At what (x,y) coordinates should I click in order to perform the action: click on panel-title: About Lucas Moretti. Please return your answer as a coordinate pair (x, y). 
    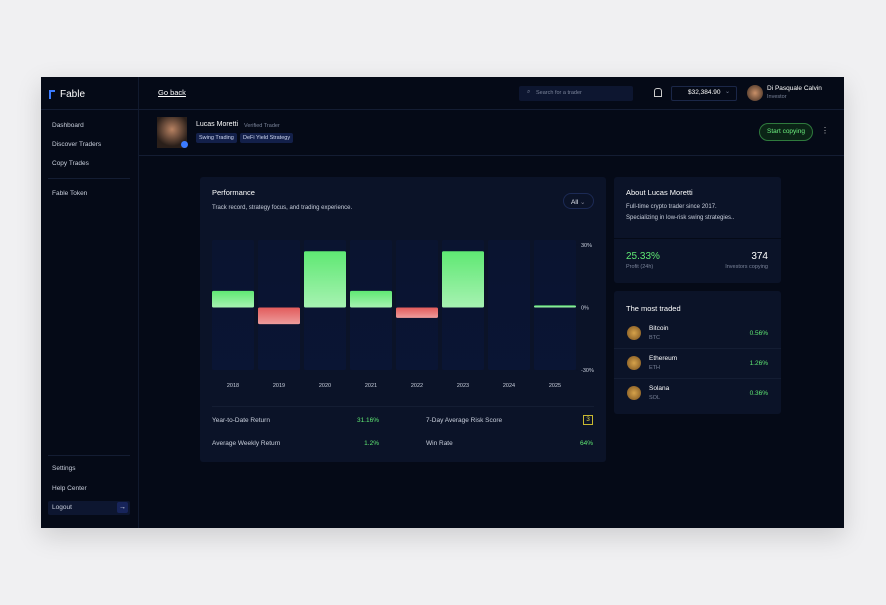
    Looking at the image, I should click on (659, 192).